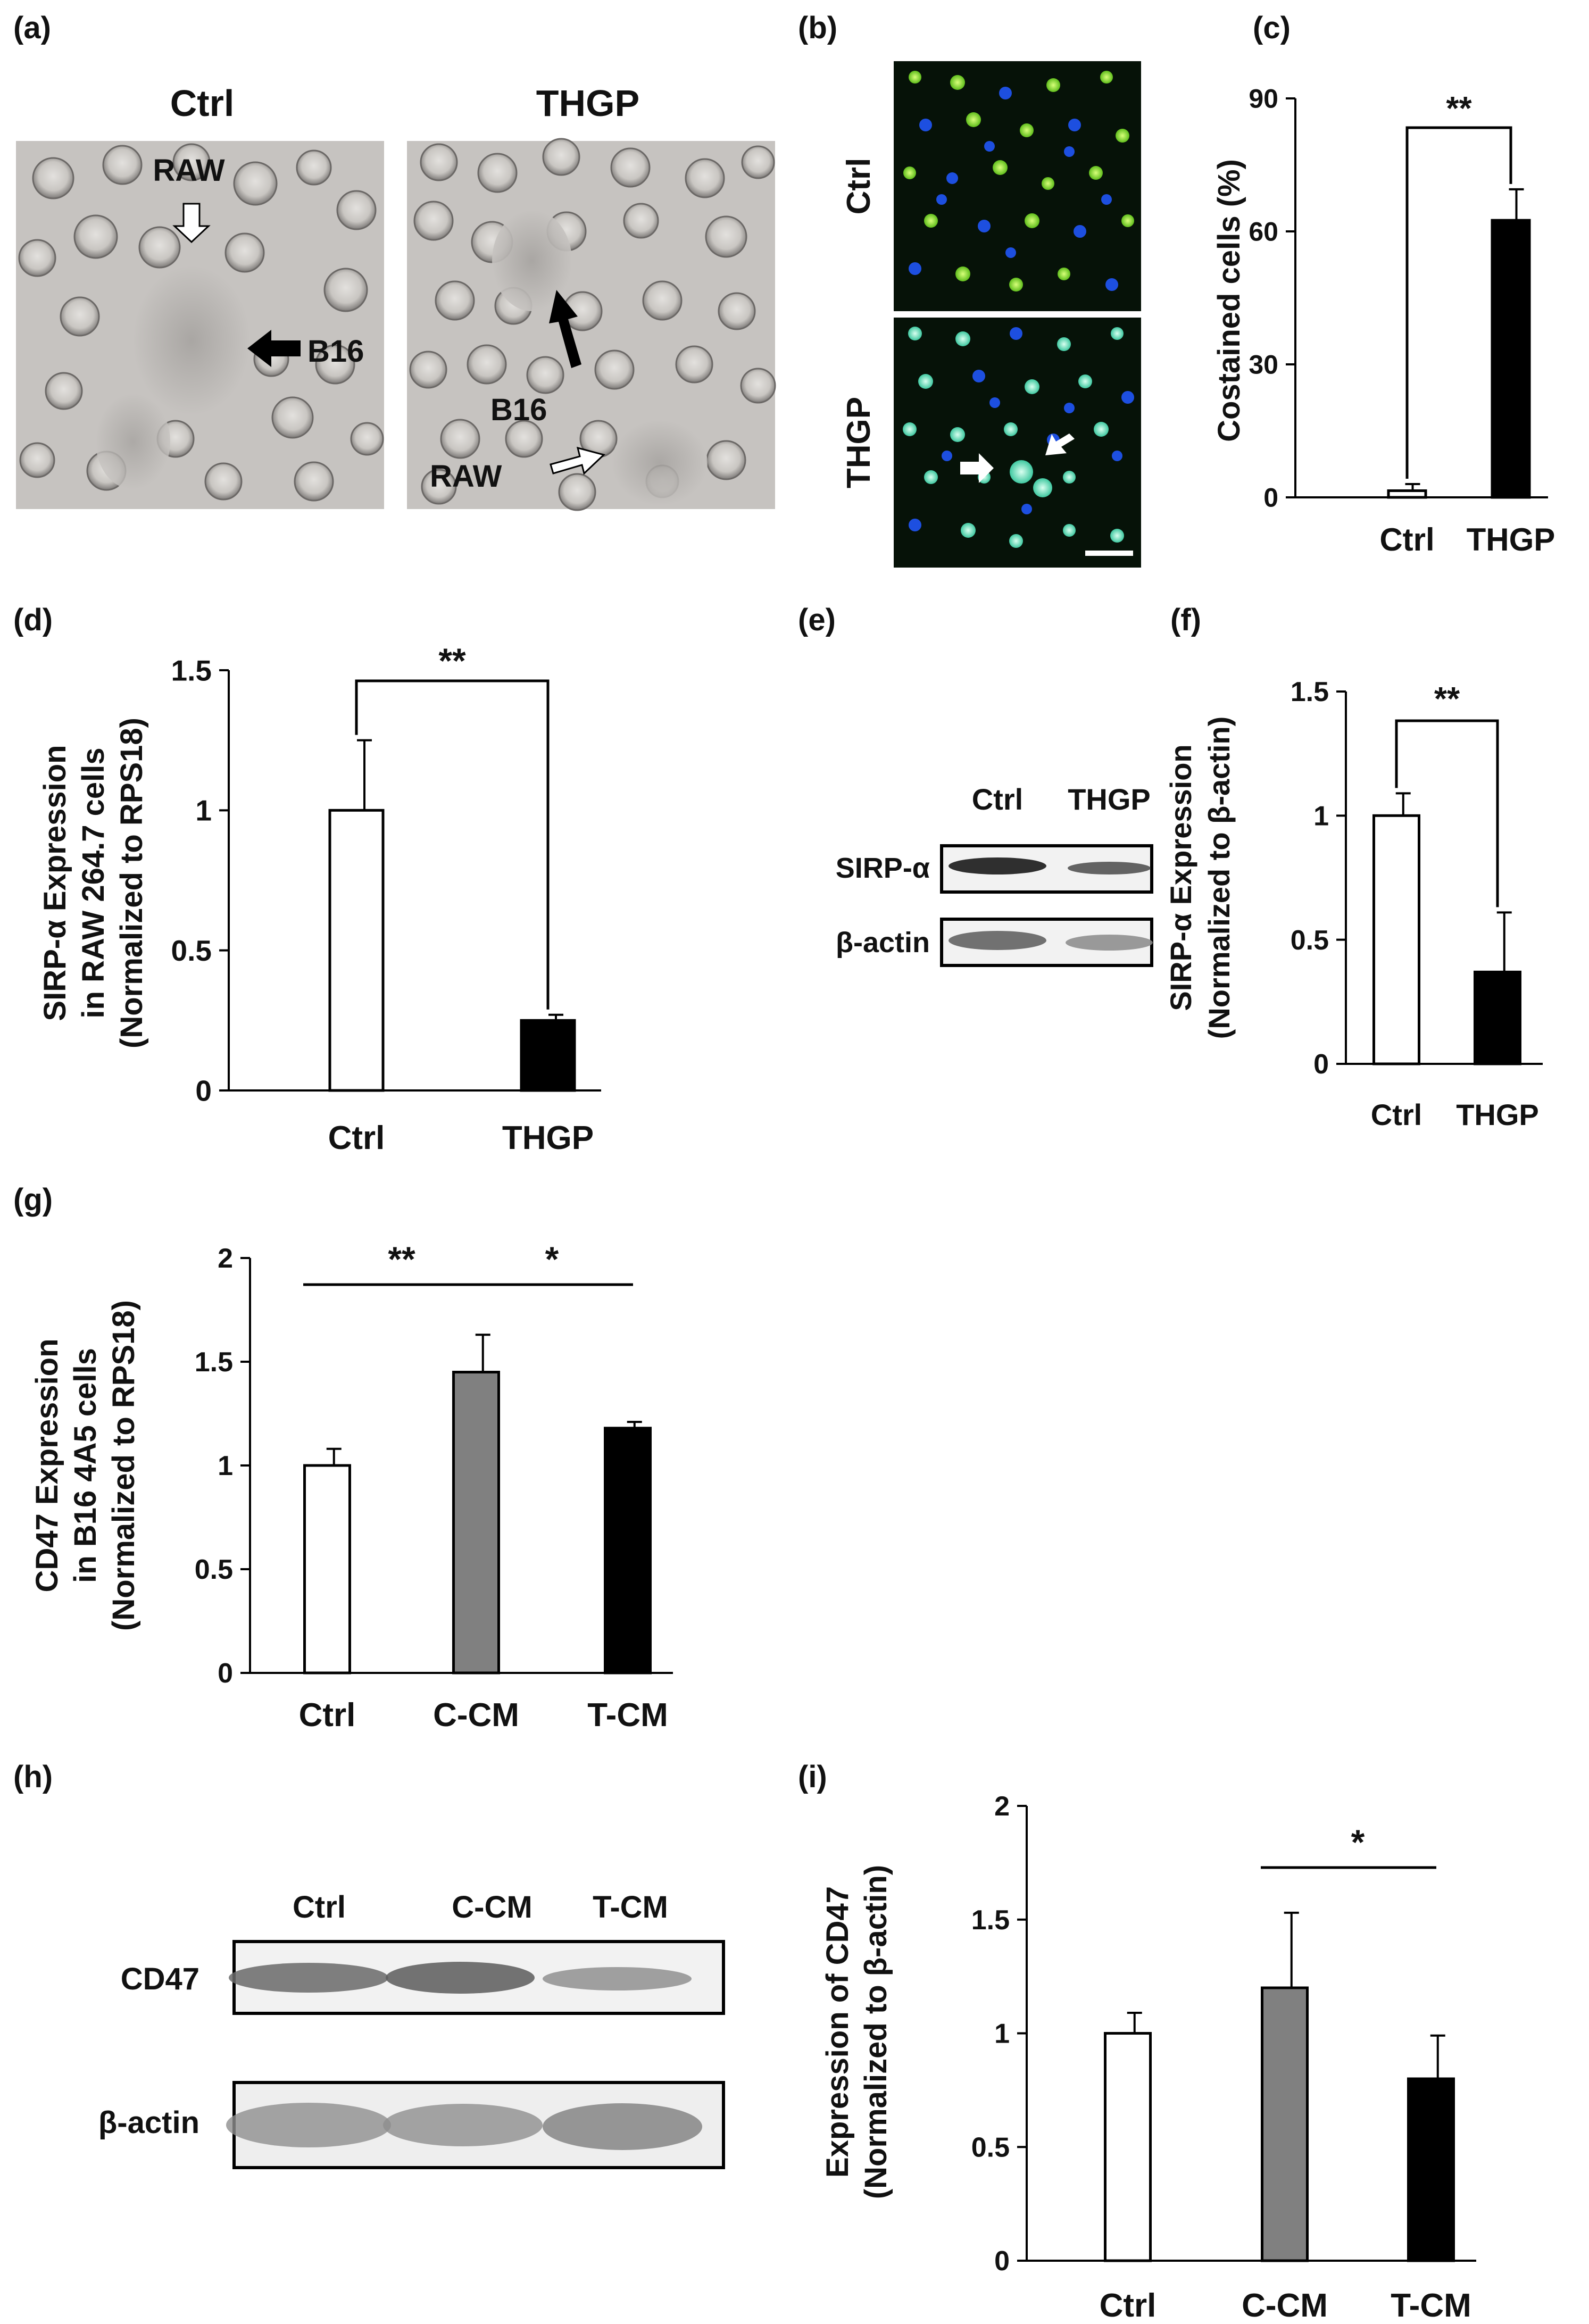 The height and width of the screenshot is (2324, 1589). Describe the element at coordinates (33, 1777) in the screenshot. I see `panel-h-letter: (h)` at that location.